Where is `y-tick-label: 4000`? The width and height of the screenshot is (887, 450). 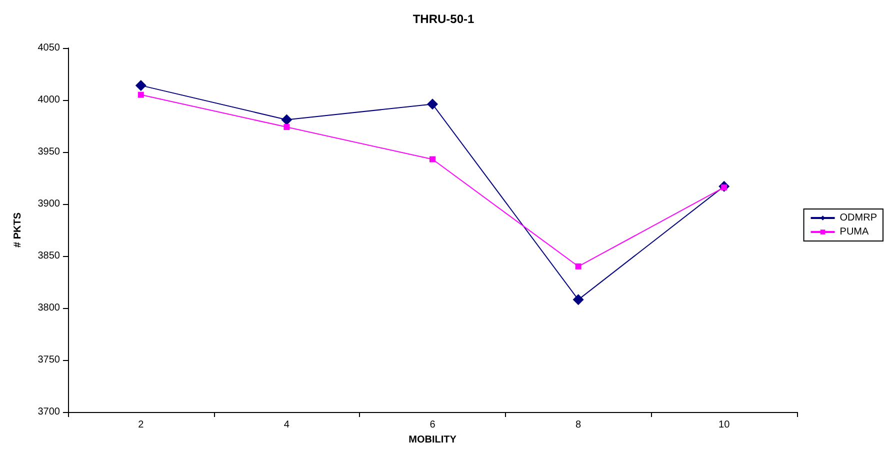
y-tick-label: 4000 is located at coordinates (49, 100).